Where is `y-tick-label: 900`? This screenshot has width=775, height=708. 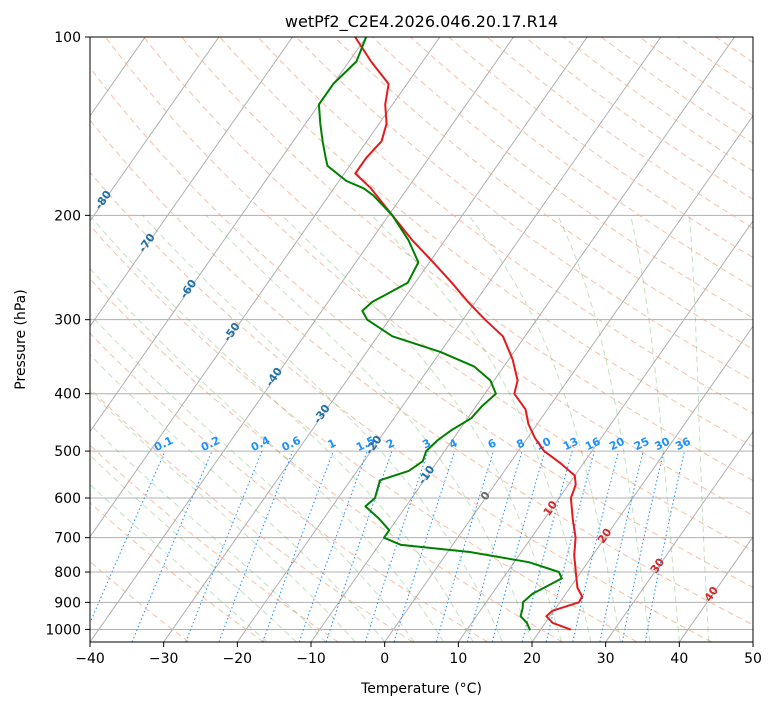
y-tick-label: 900 is located at coordinates (67, 603).